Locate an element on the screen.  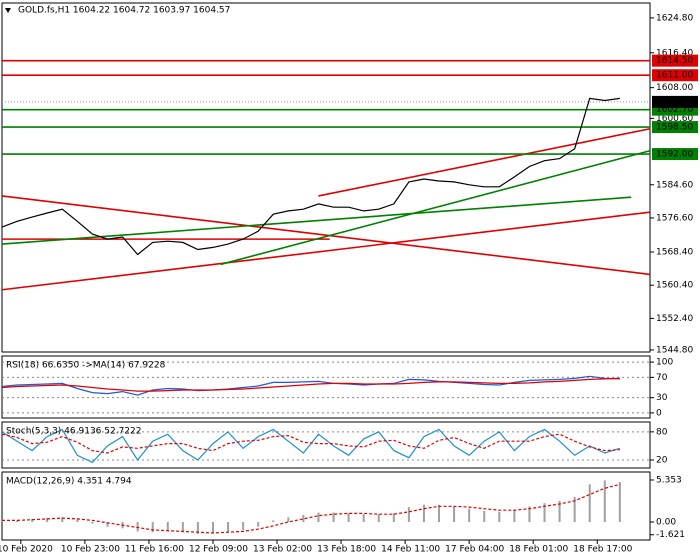
y-tick-label: 0 is located at coordinates (659, 413).